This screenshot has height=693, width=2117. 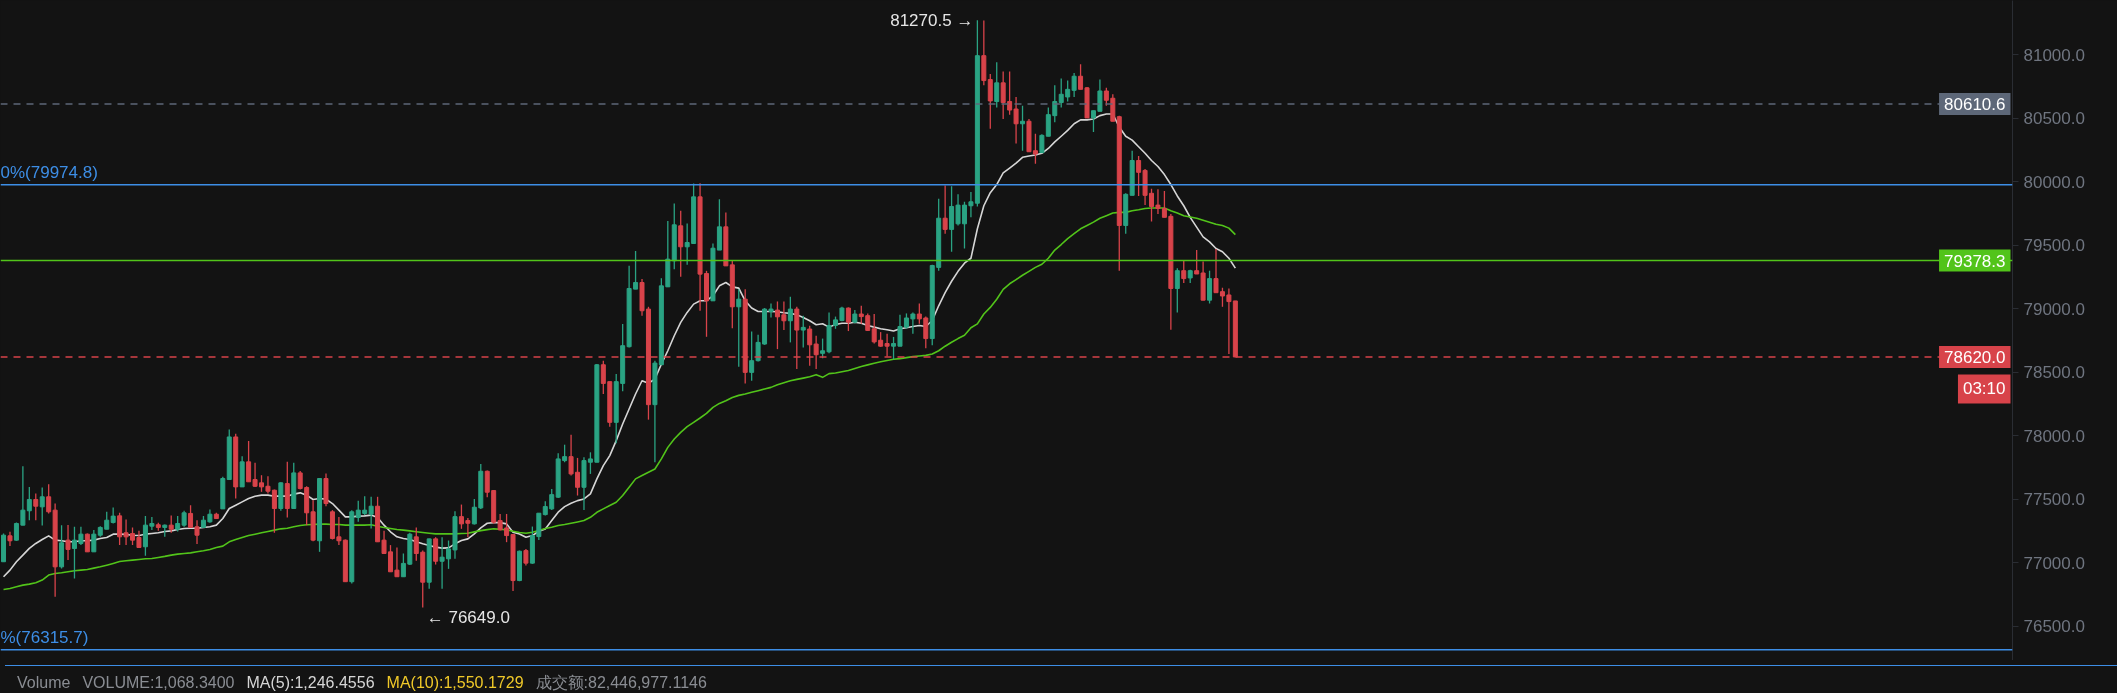 I want to click on annotation: 0%(79974.8), so click(x=49, y=172).